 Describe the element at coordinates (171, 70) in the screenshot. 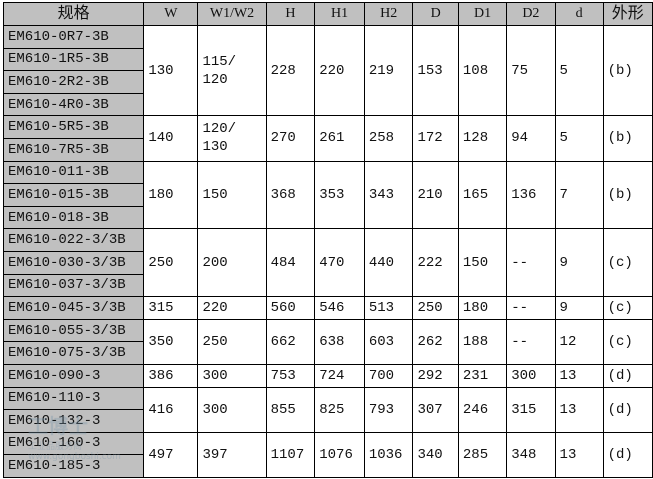

I see `value-cell-w: 130` at that location.